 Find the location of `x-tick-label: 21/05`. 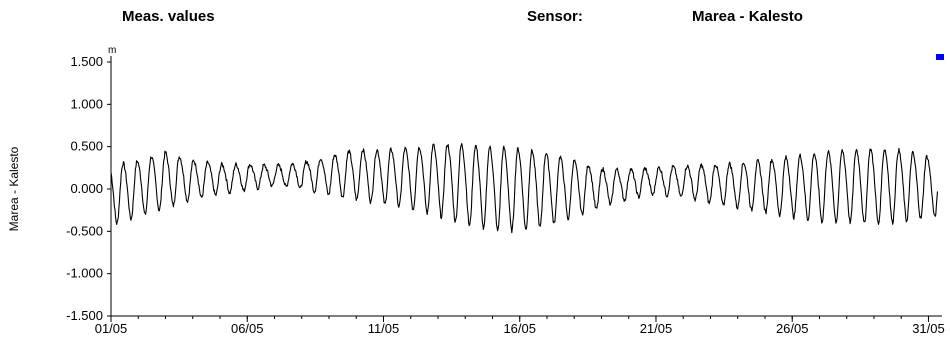

x-tick-label: 21/05 is located at coordinates (656, 328).